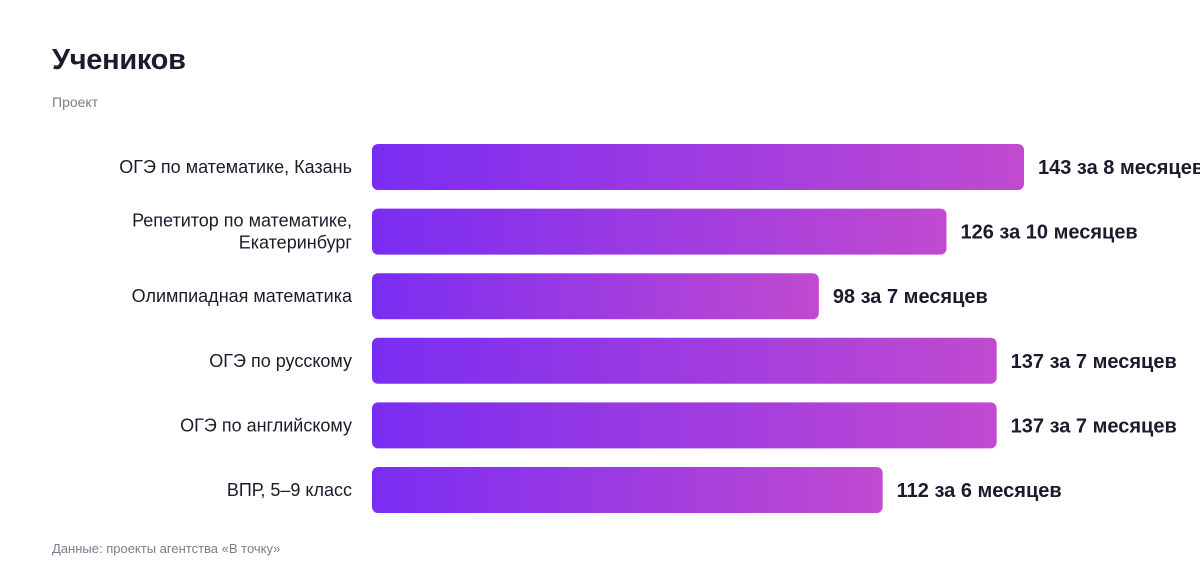 This screenshot has height=584, width=1200. Describe the element at coordinates (75, 102) in the screenshot. I see `chart-subtitle: Проект` at that location.